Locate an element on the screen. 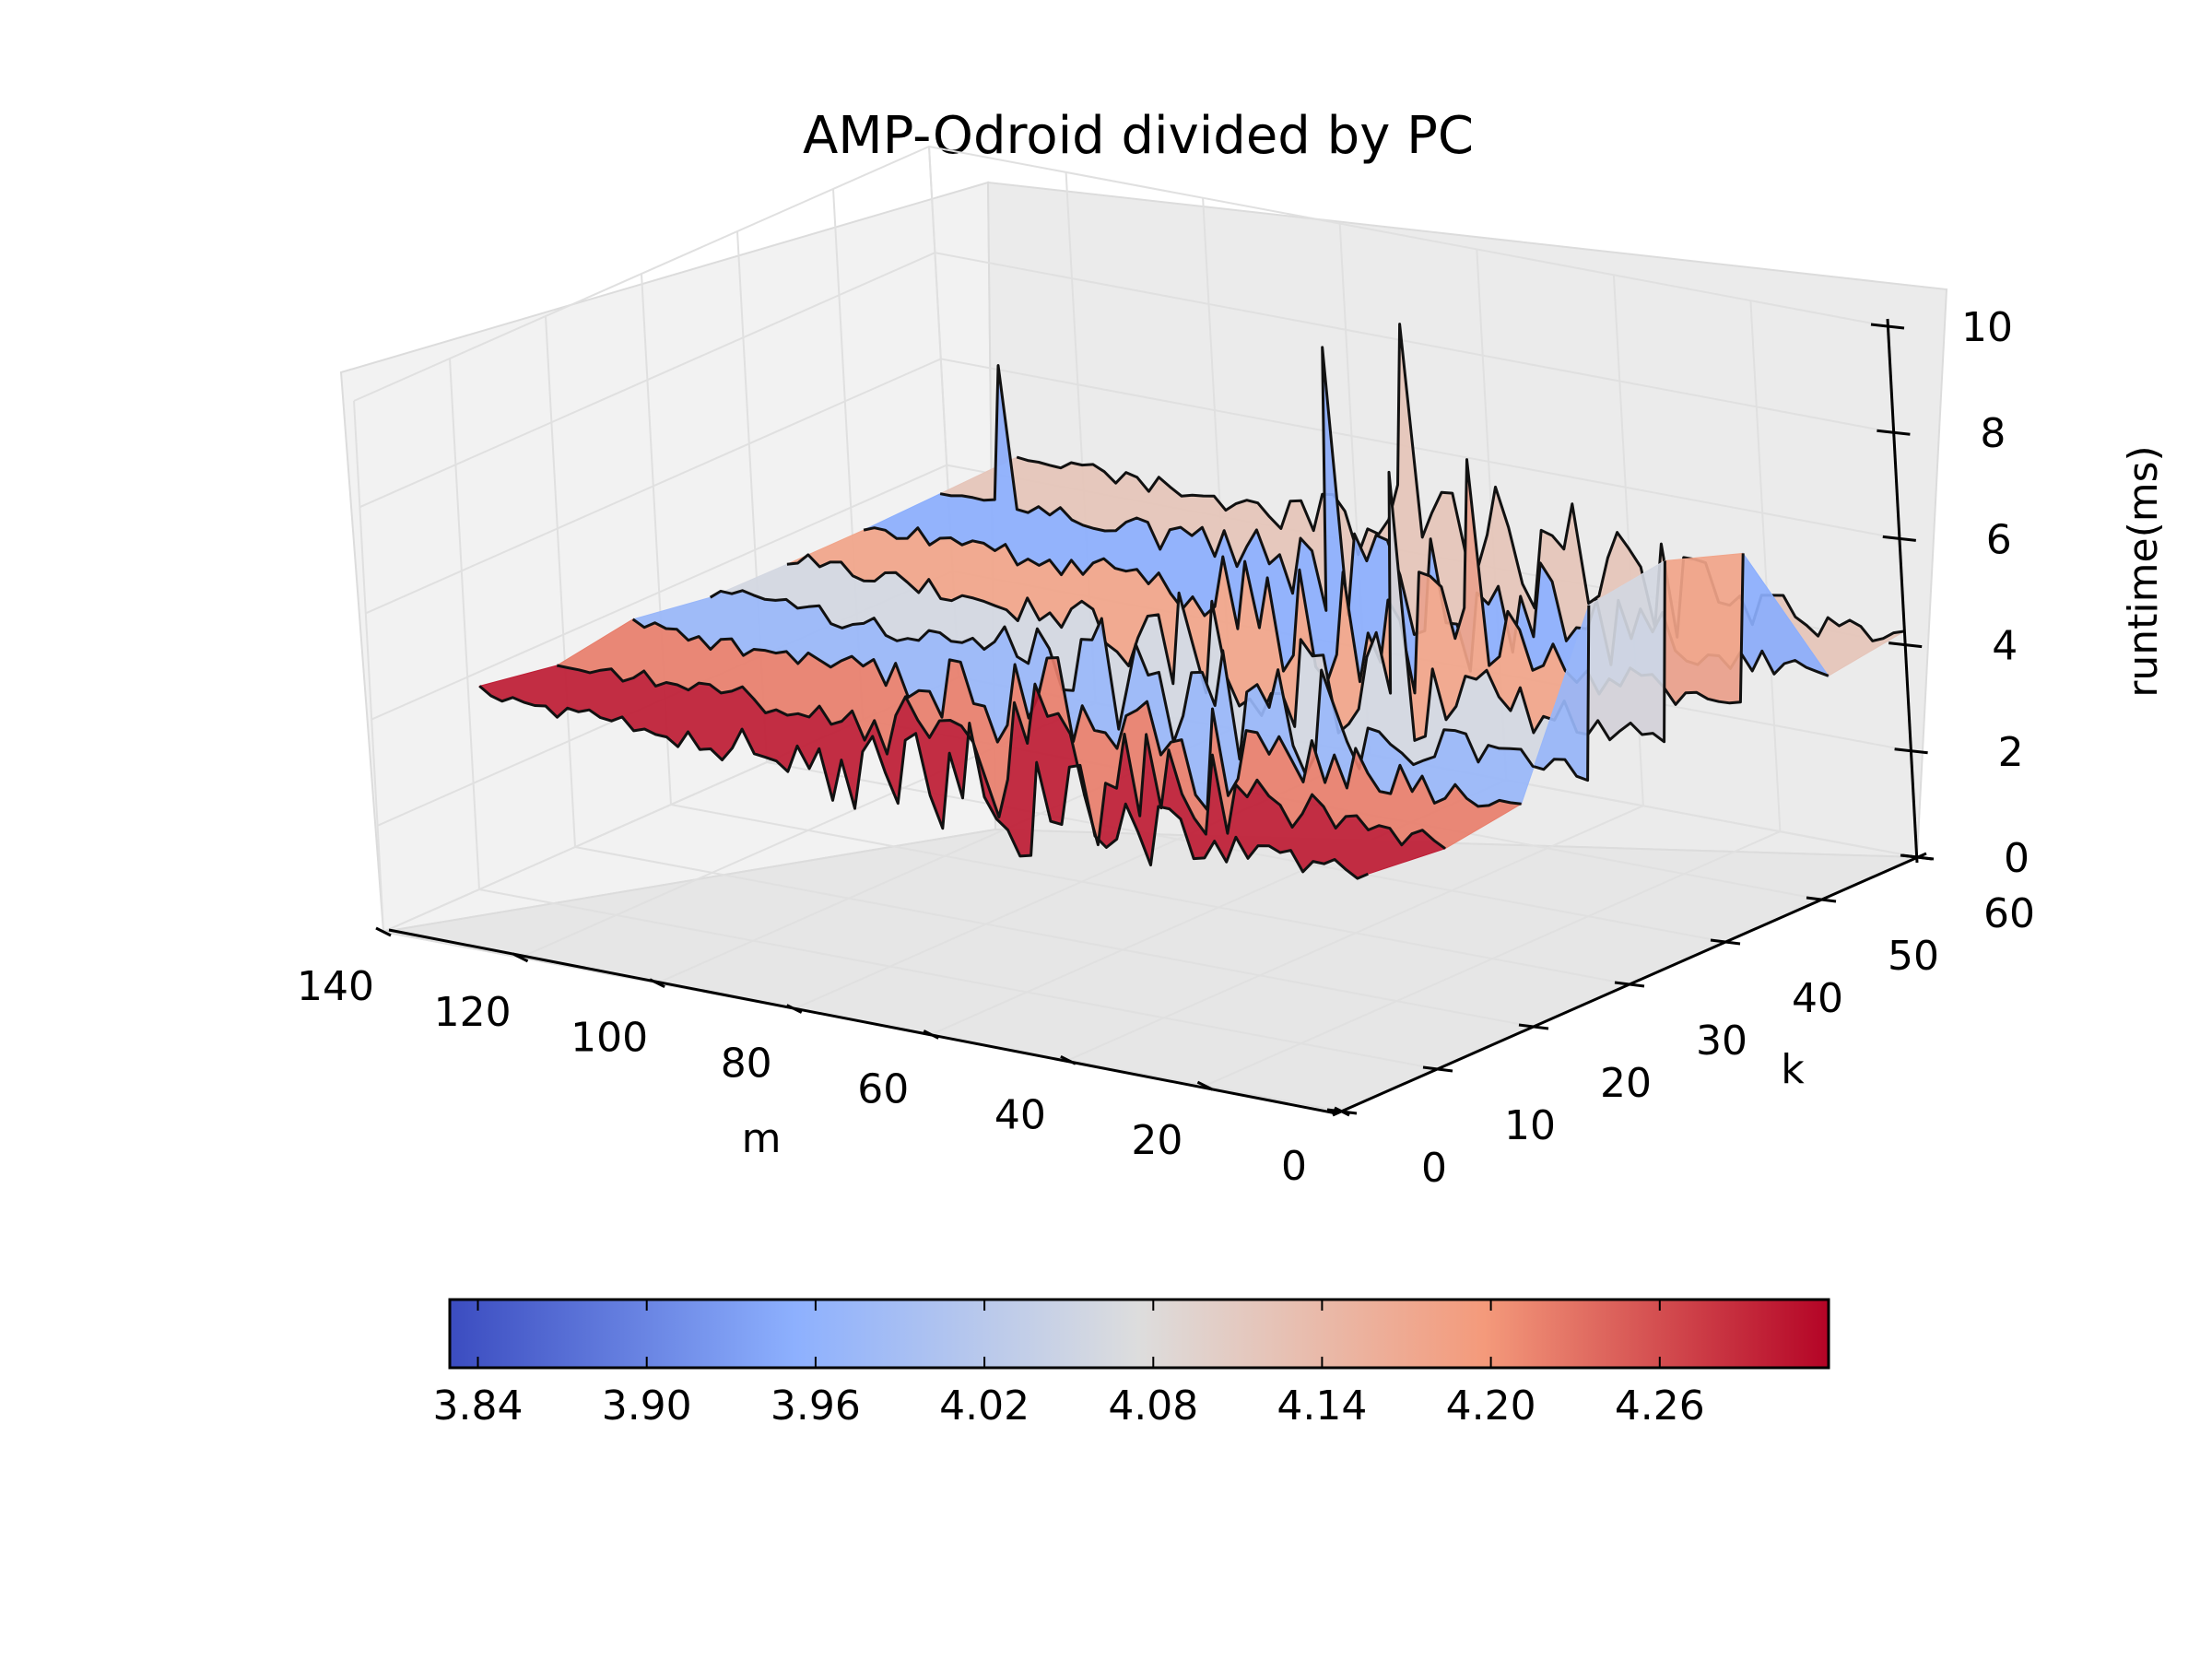 The height and width of the screenshot is (1659, 2212). x-tick-label: 140 is located at coordinates (335, 986).